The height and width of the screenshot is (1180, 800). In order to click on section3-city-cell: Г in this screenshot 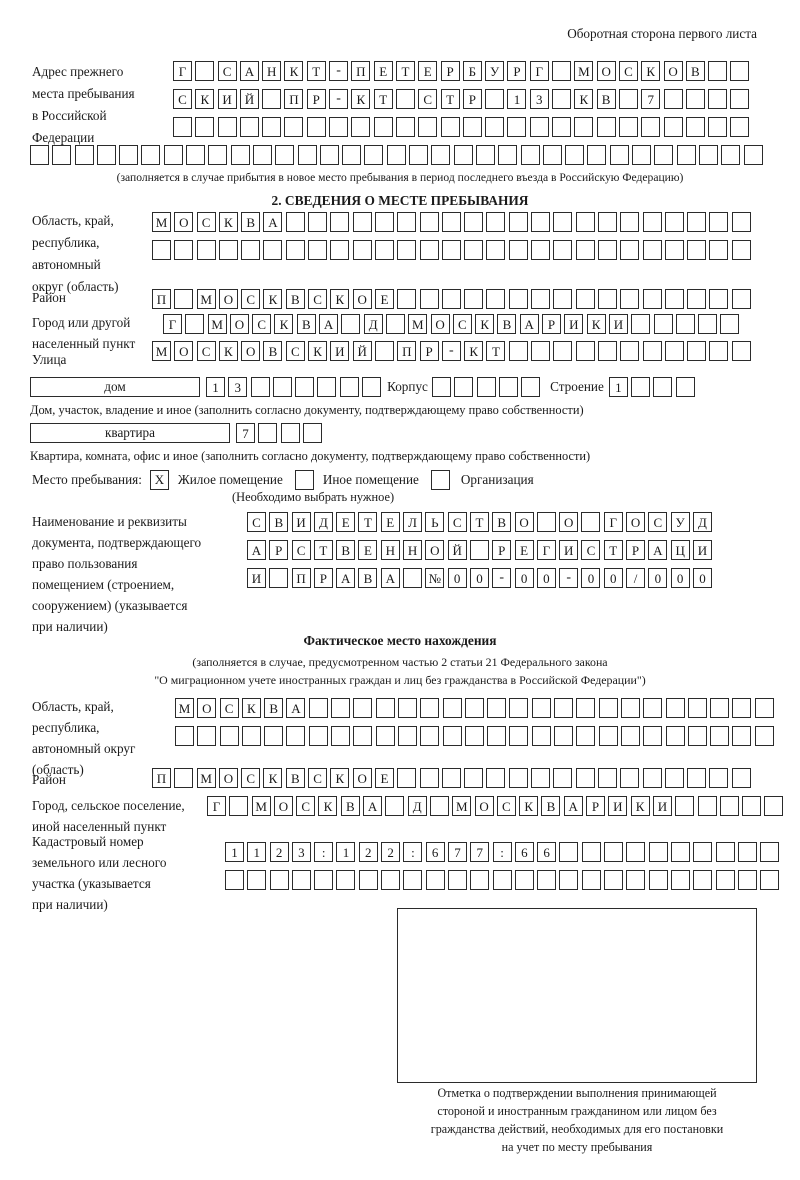, I will do `click(216, 806)`.